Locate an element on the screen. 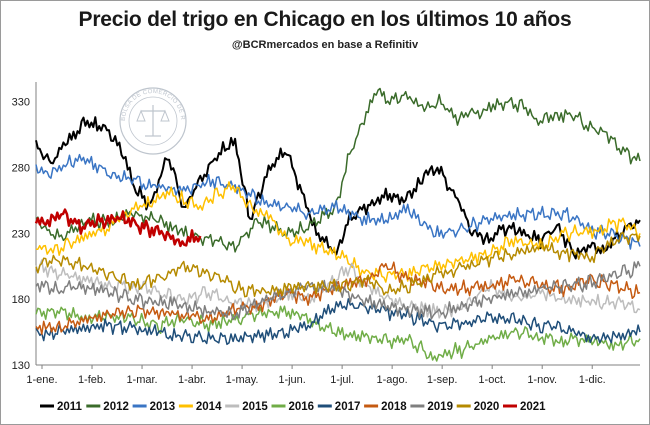  series-line-2020 is located at coordinates (338, 264).